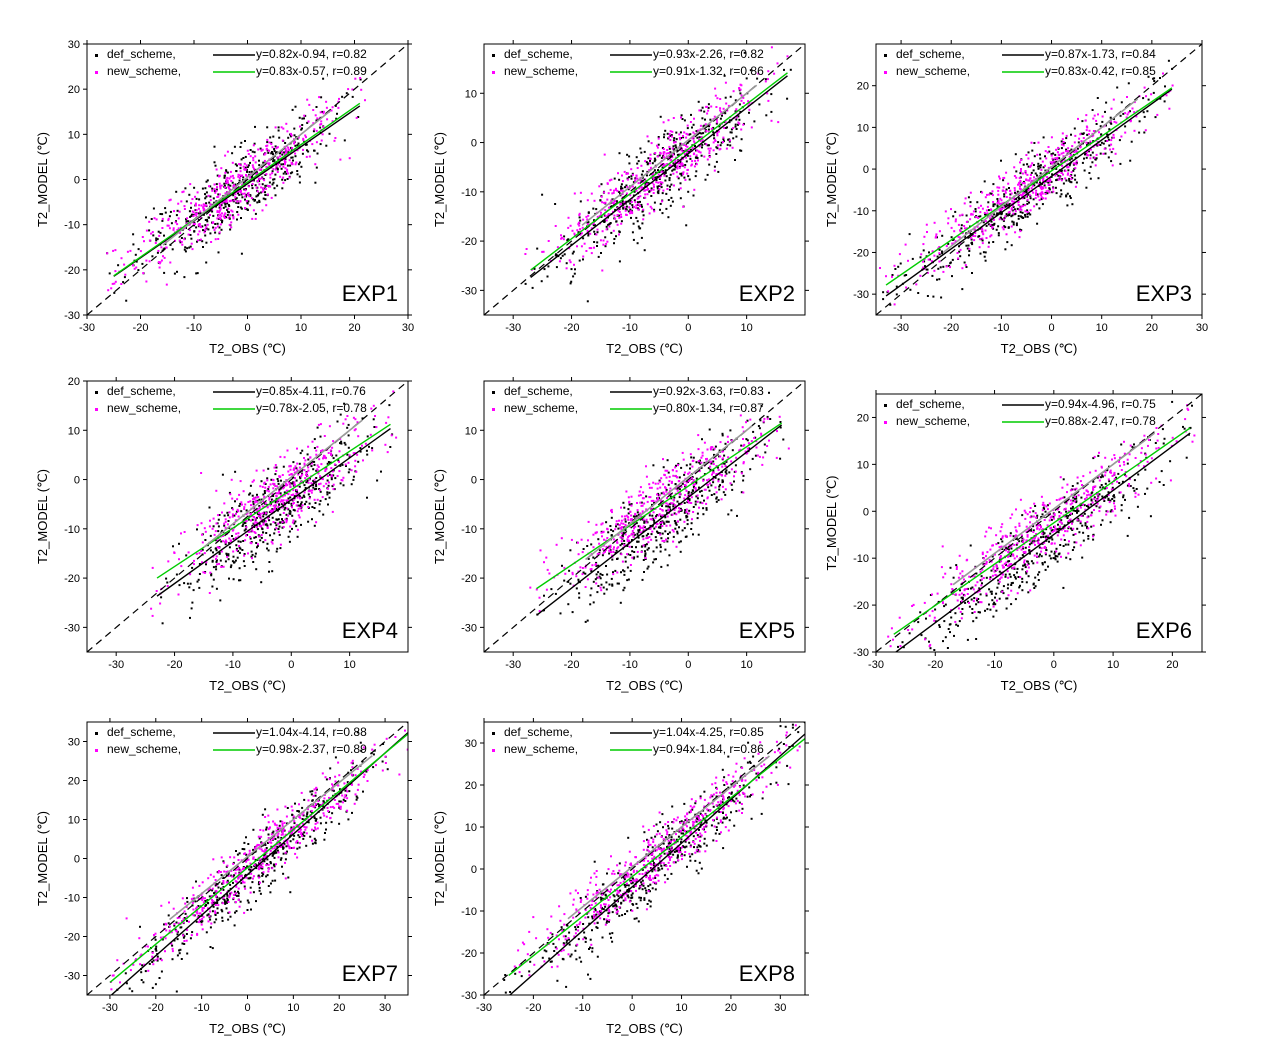 This screenshot has height=1059, width=1269. Describe the element at coordinates (311, 71) in the screenshot. I see `legend-new-equation: y=0.83x-0.57, r=0.89` at that location.